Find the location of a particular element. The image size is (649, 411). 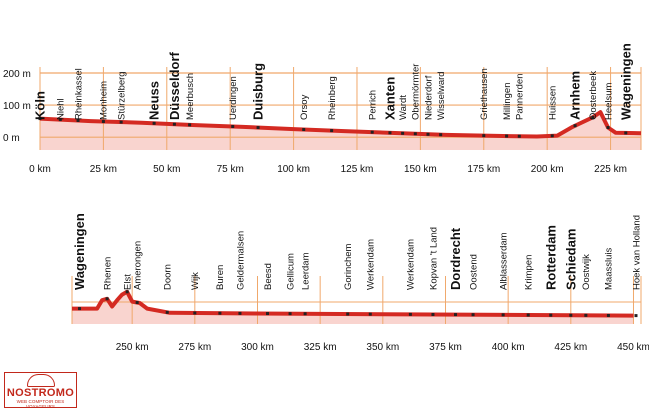

place-label: Doorn is located at coordinates (168, 277).